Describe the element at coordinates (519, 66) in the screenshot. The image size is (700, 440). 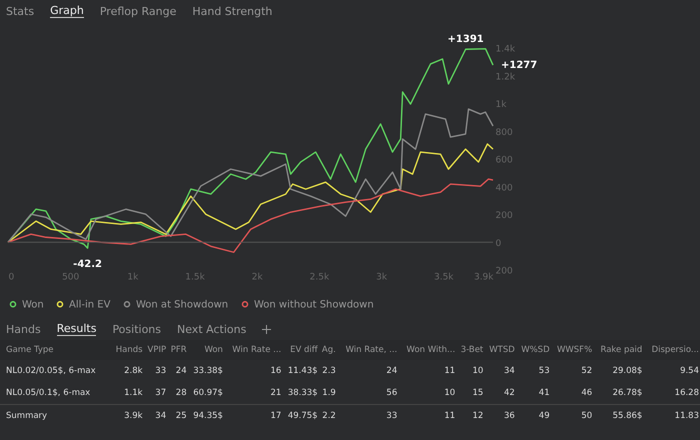
I see `annotation: +1277` at that location.